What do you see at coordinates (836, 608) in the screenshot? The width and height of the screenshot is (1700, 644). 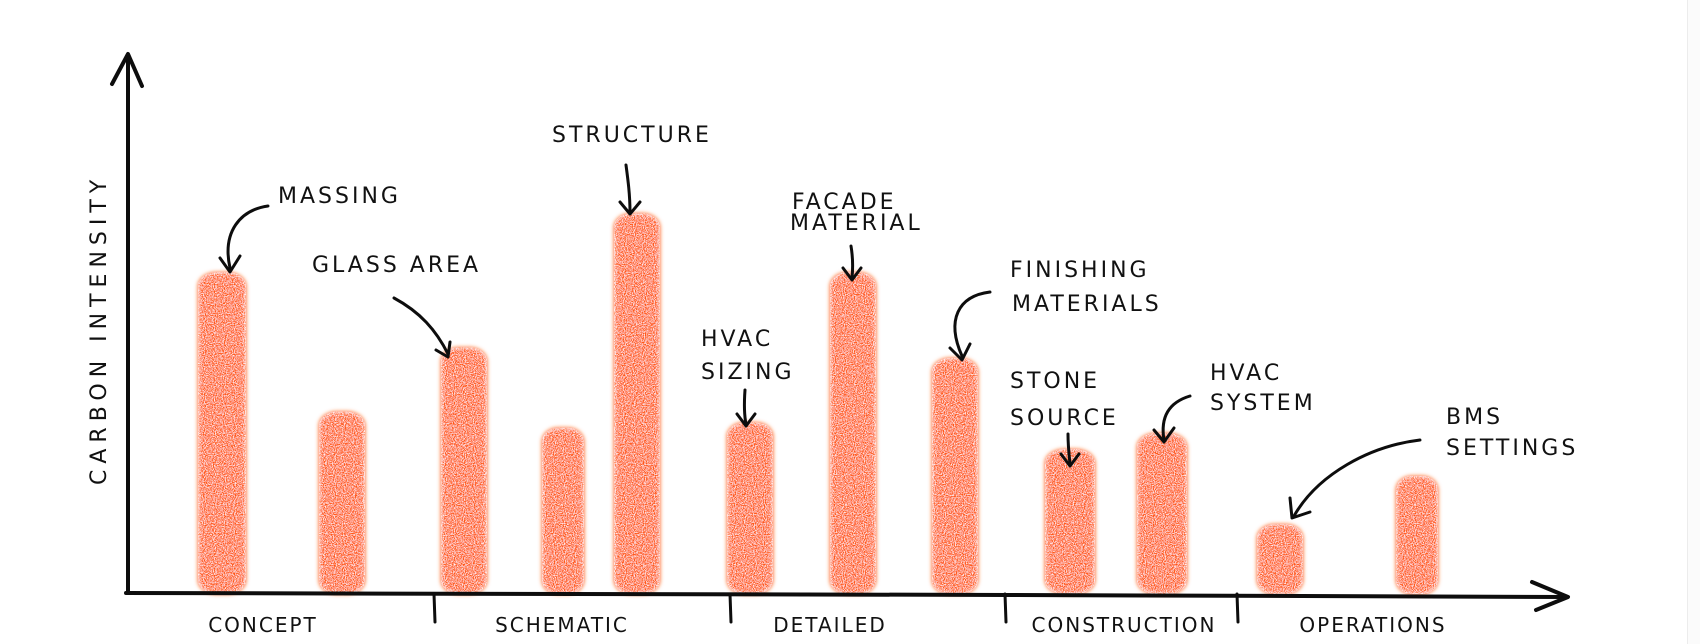 I see `phase-separators` at bounding box center [836, 608].